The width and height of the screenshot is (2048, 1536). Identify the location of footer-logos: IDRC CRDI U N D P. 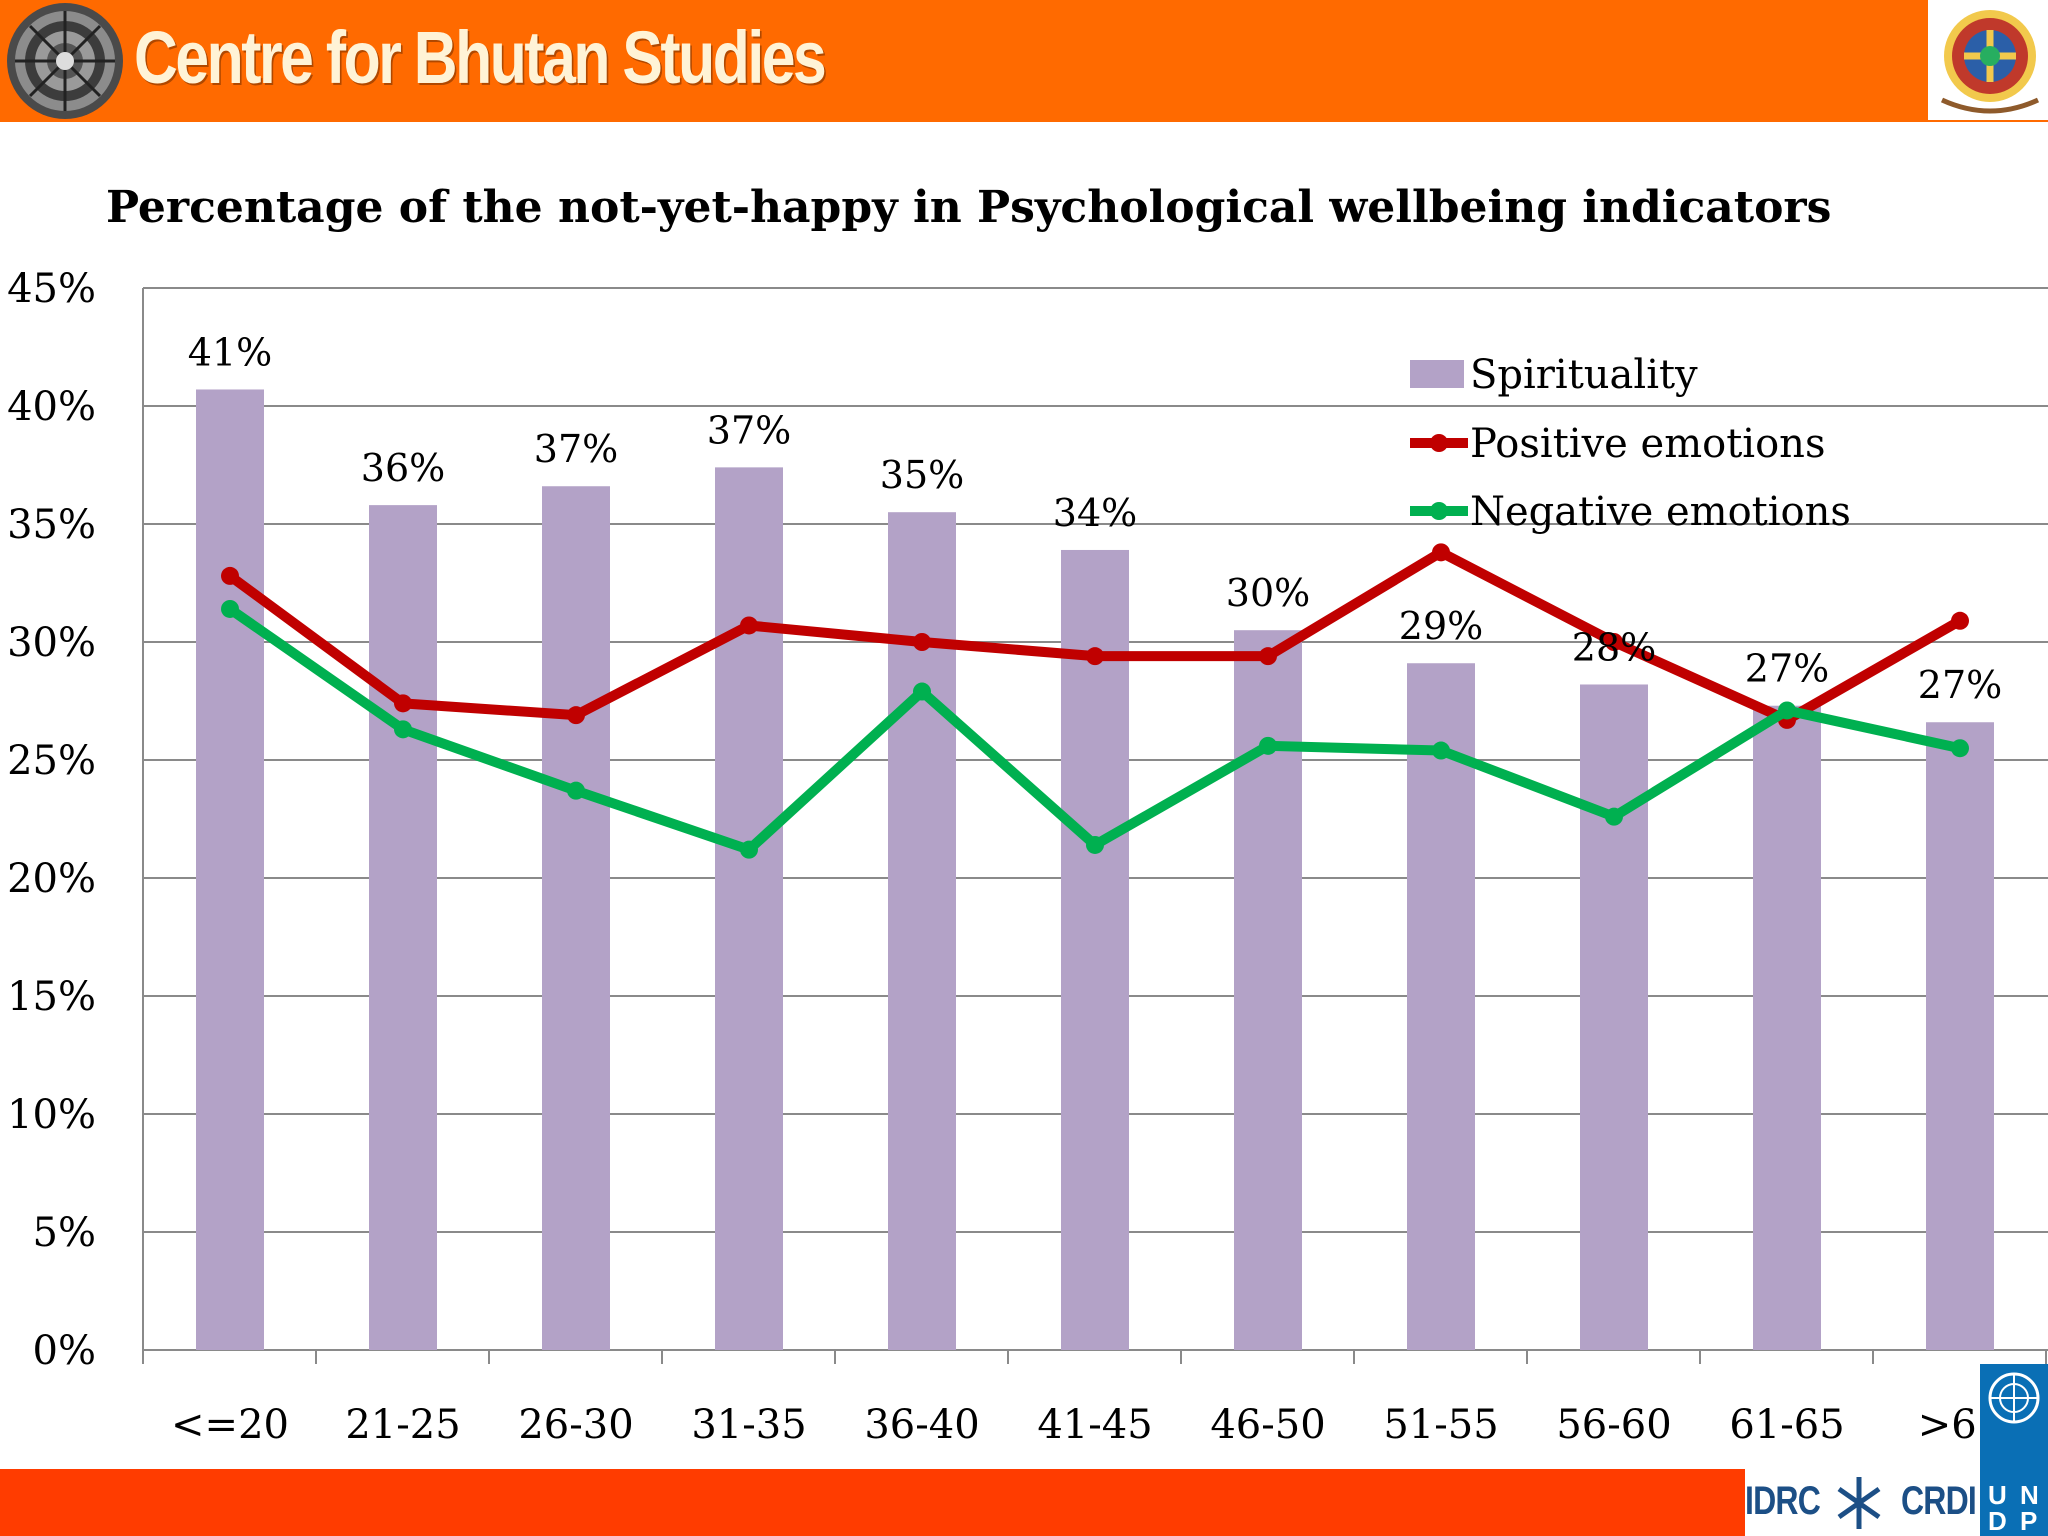
(1896, 1450).